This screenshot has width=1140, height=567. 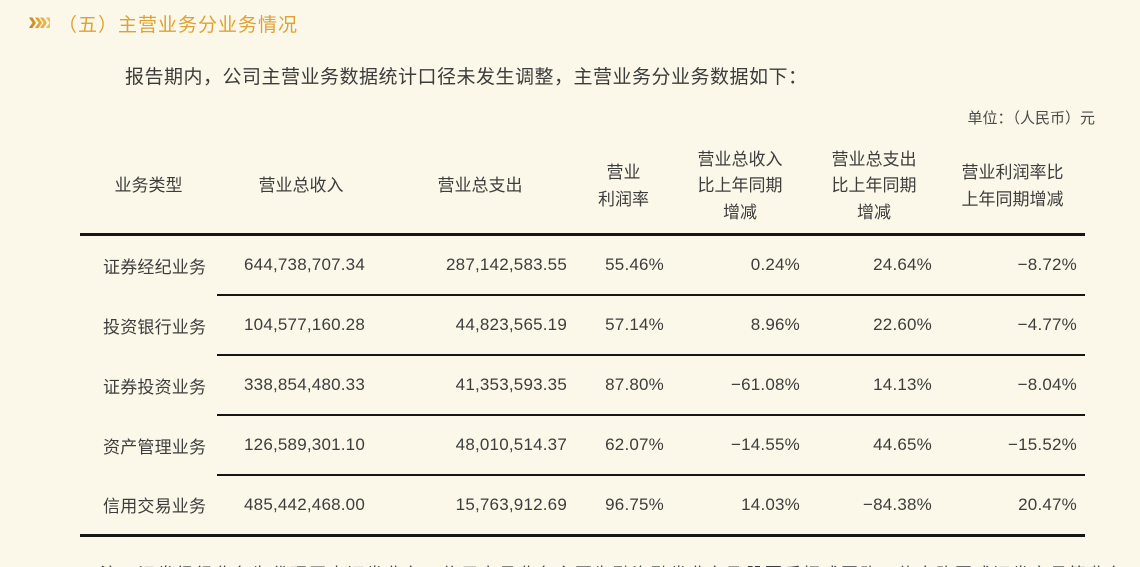 What do you see at coordinates (623, 325) in the screenshot?
I see `table-cell: 57.14%` at bounding box center [623, 325].